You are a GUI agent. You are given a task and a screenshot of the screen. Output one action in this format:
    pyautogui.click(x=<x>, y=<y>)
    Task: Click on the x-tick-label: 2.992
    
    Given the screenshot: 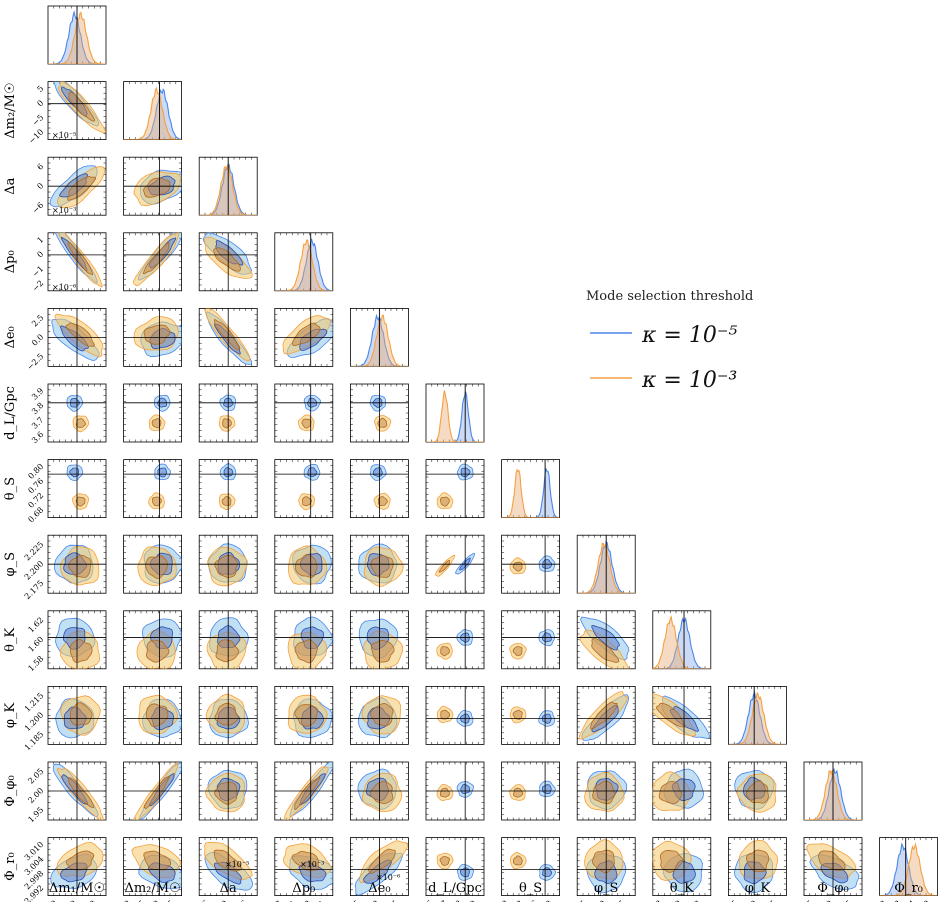 What is the action you would take?
    pyautogui.click(x=877, y=900)
    